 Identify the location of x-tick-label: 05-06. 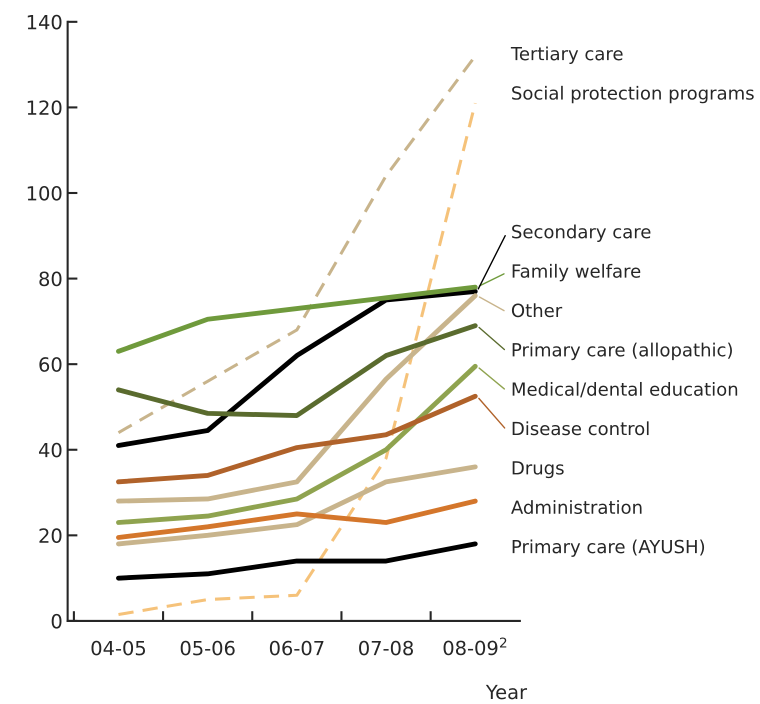
(207, 648).